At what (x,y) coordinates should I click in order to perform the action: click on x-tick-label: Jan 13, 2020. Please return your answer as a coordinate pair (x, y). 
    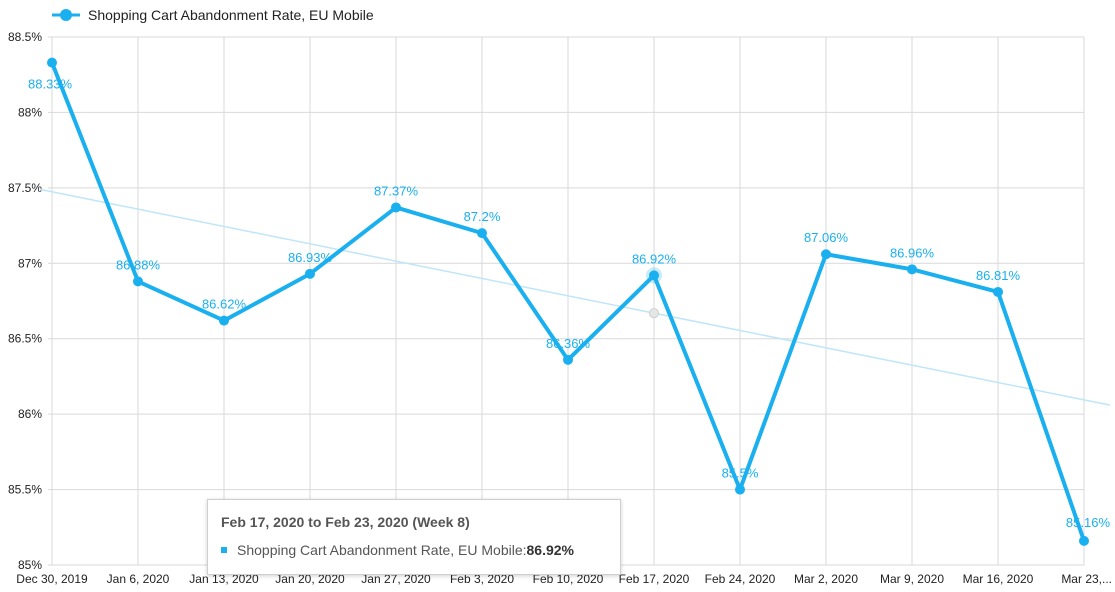
    Looking at the image, I should click on (224, 579).